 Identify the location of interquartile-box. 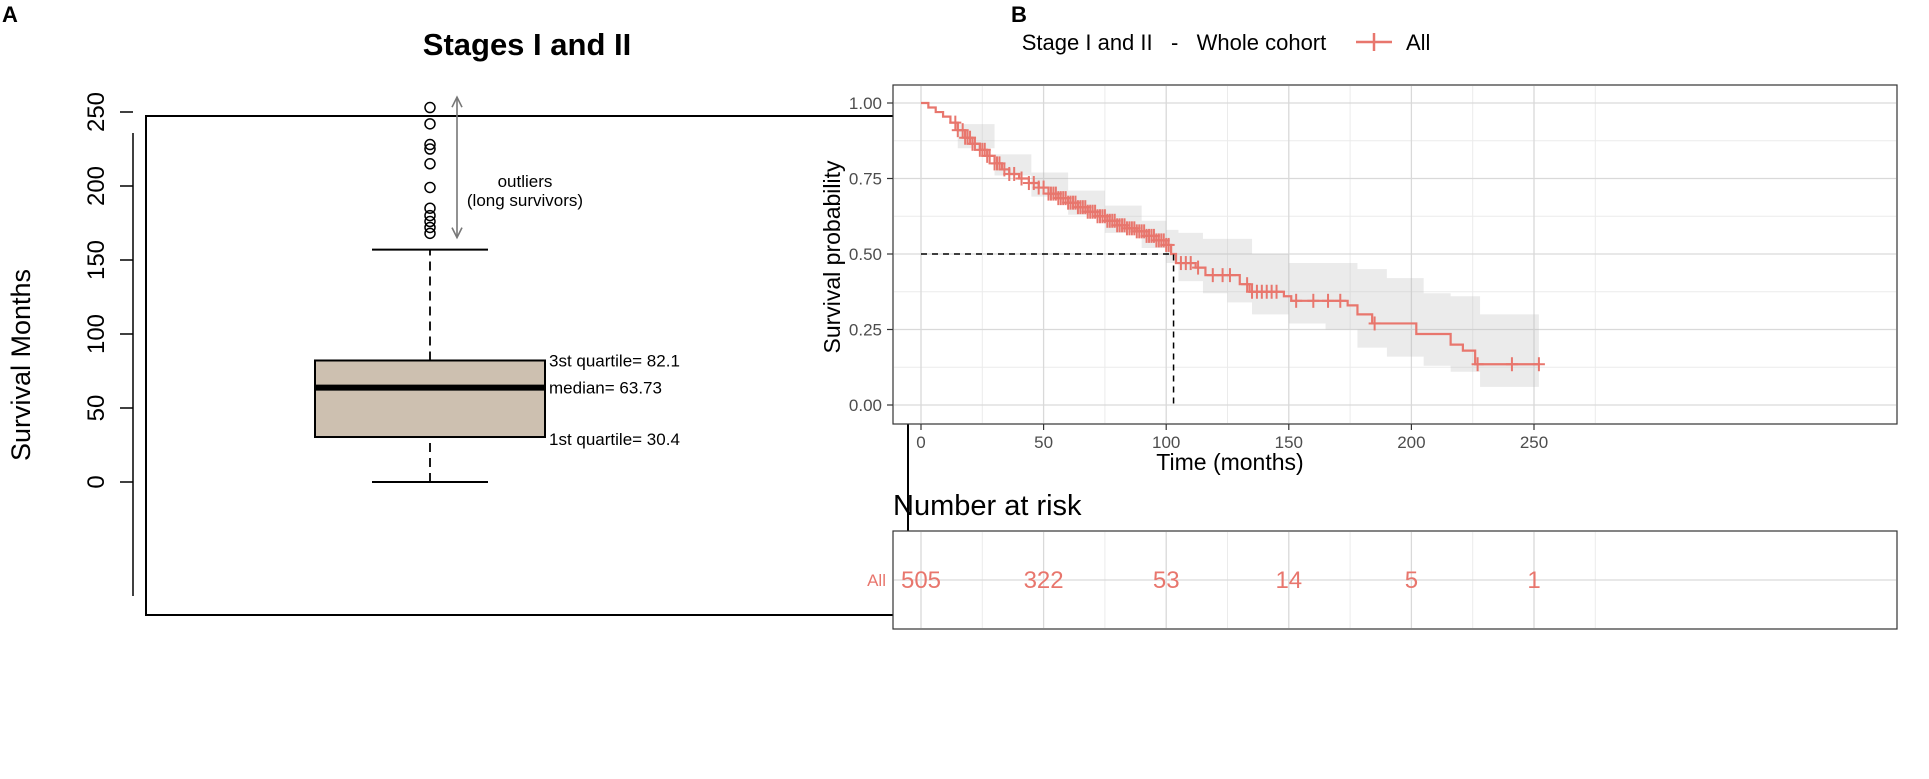
(430, 399).